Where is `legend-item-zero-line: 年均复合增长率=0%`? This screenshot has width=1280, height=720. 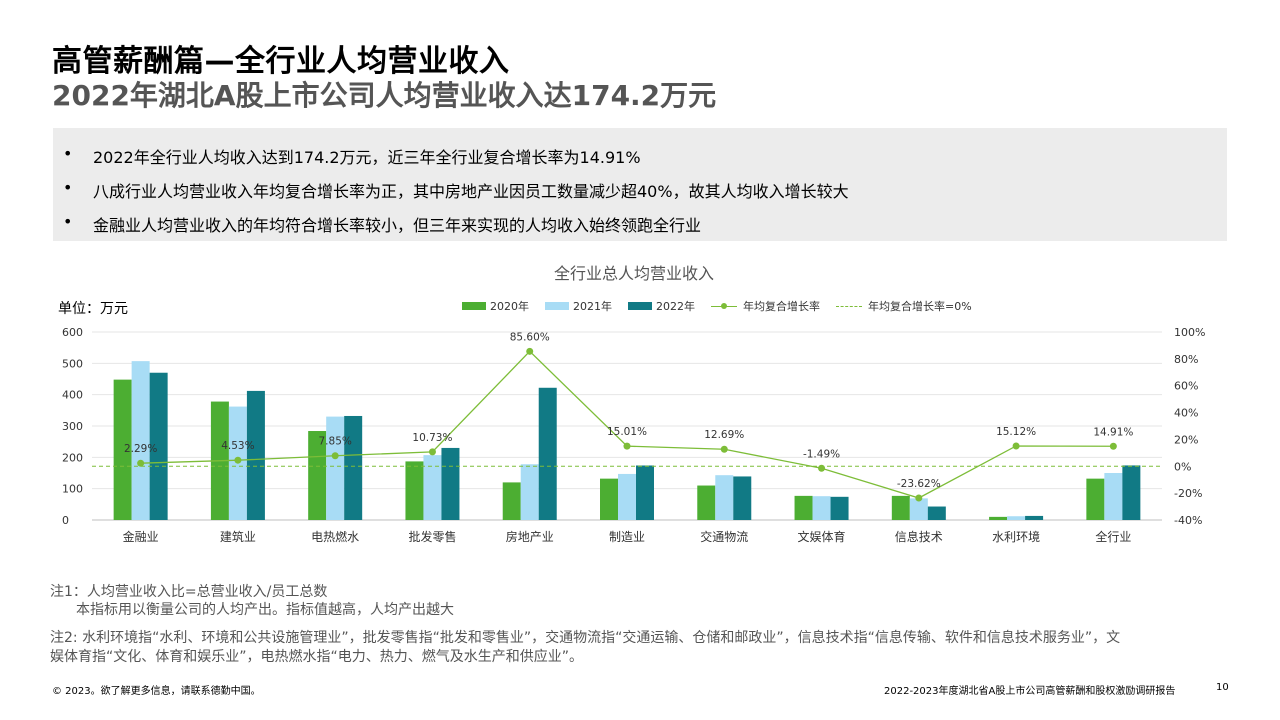 legend-item-zero-line: 年均复合增长率=0% is located at coordinates (904, 306).